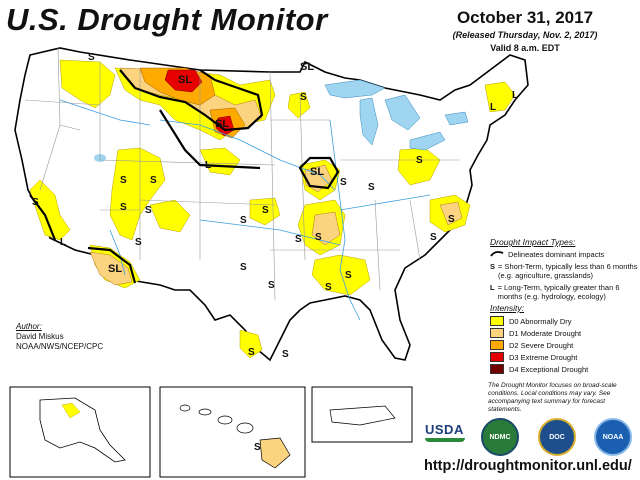 The image size is (640, 480). Describe the element at coordinates (35, 202) in the screenshot. I see `label-s-or: S` at that location.